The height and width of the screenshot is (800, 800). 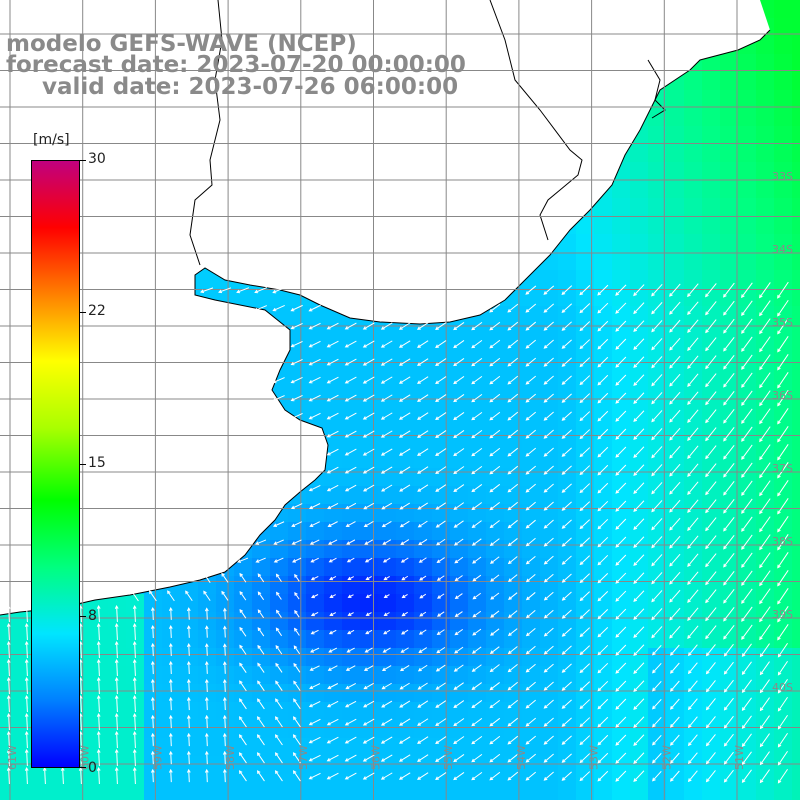 What do you see at coordinates (782, 468) in the screenshot?
I see `latitude-label: 37S` at bounding box center [782, 468].